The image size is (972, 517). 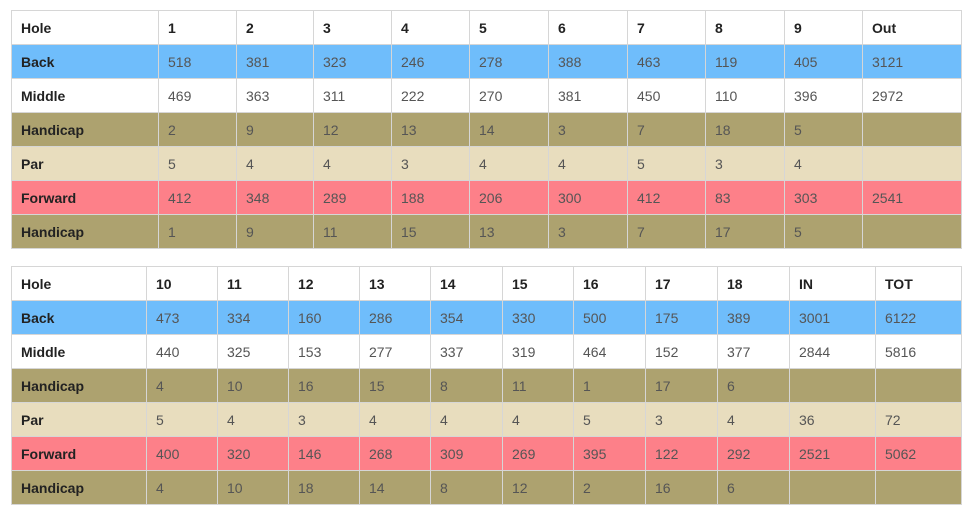 I want to click on yardage-cell: 277, so click(x=395, y=351).